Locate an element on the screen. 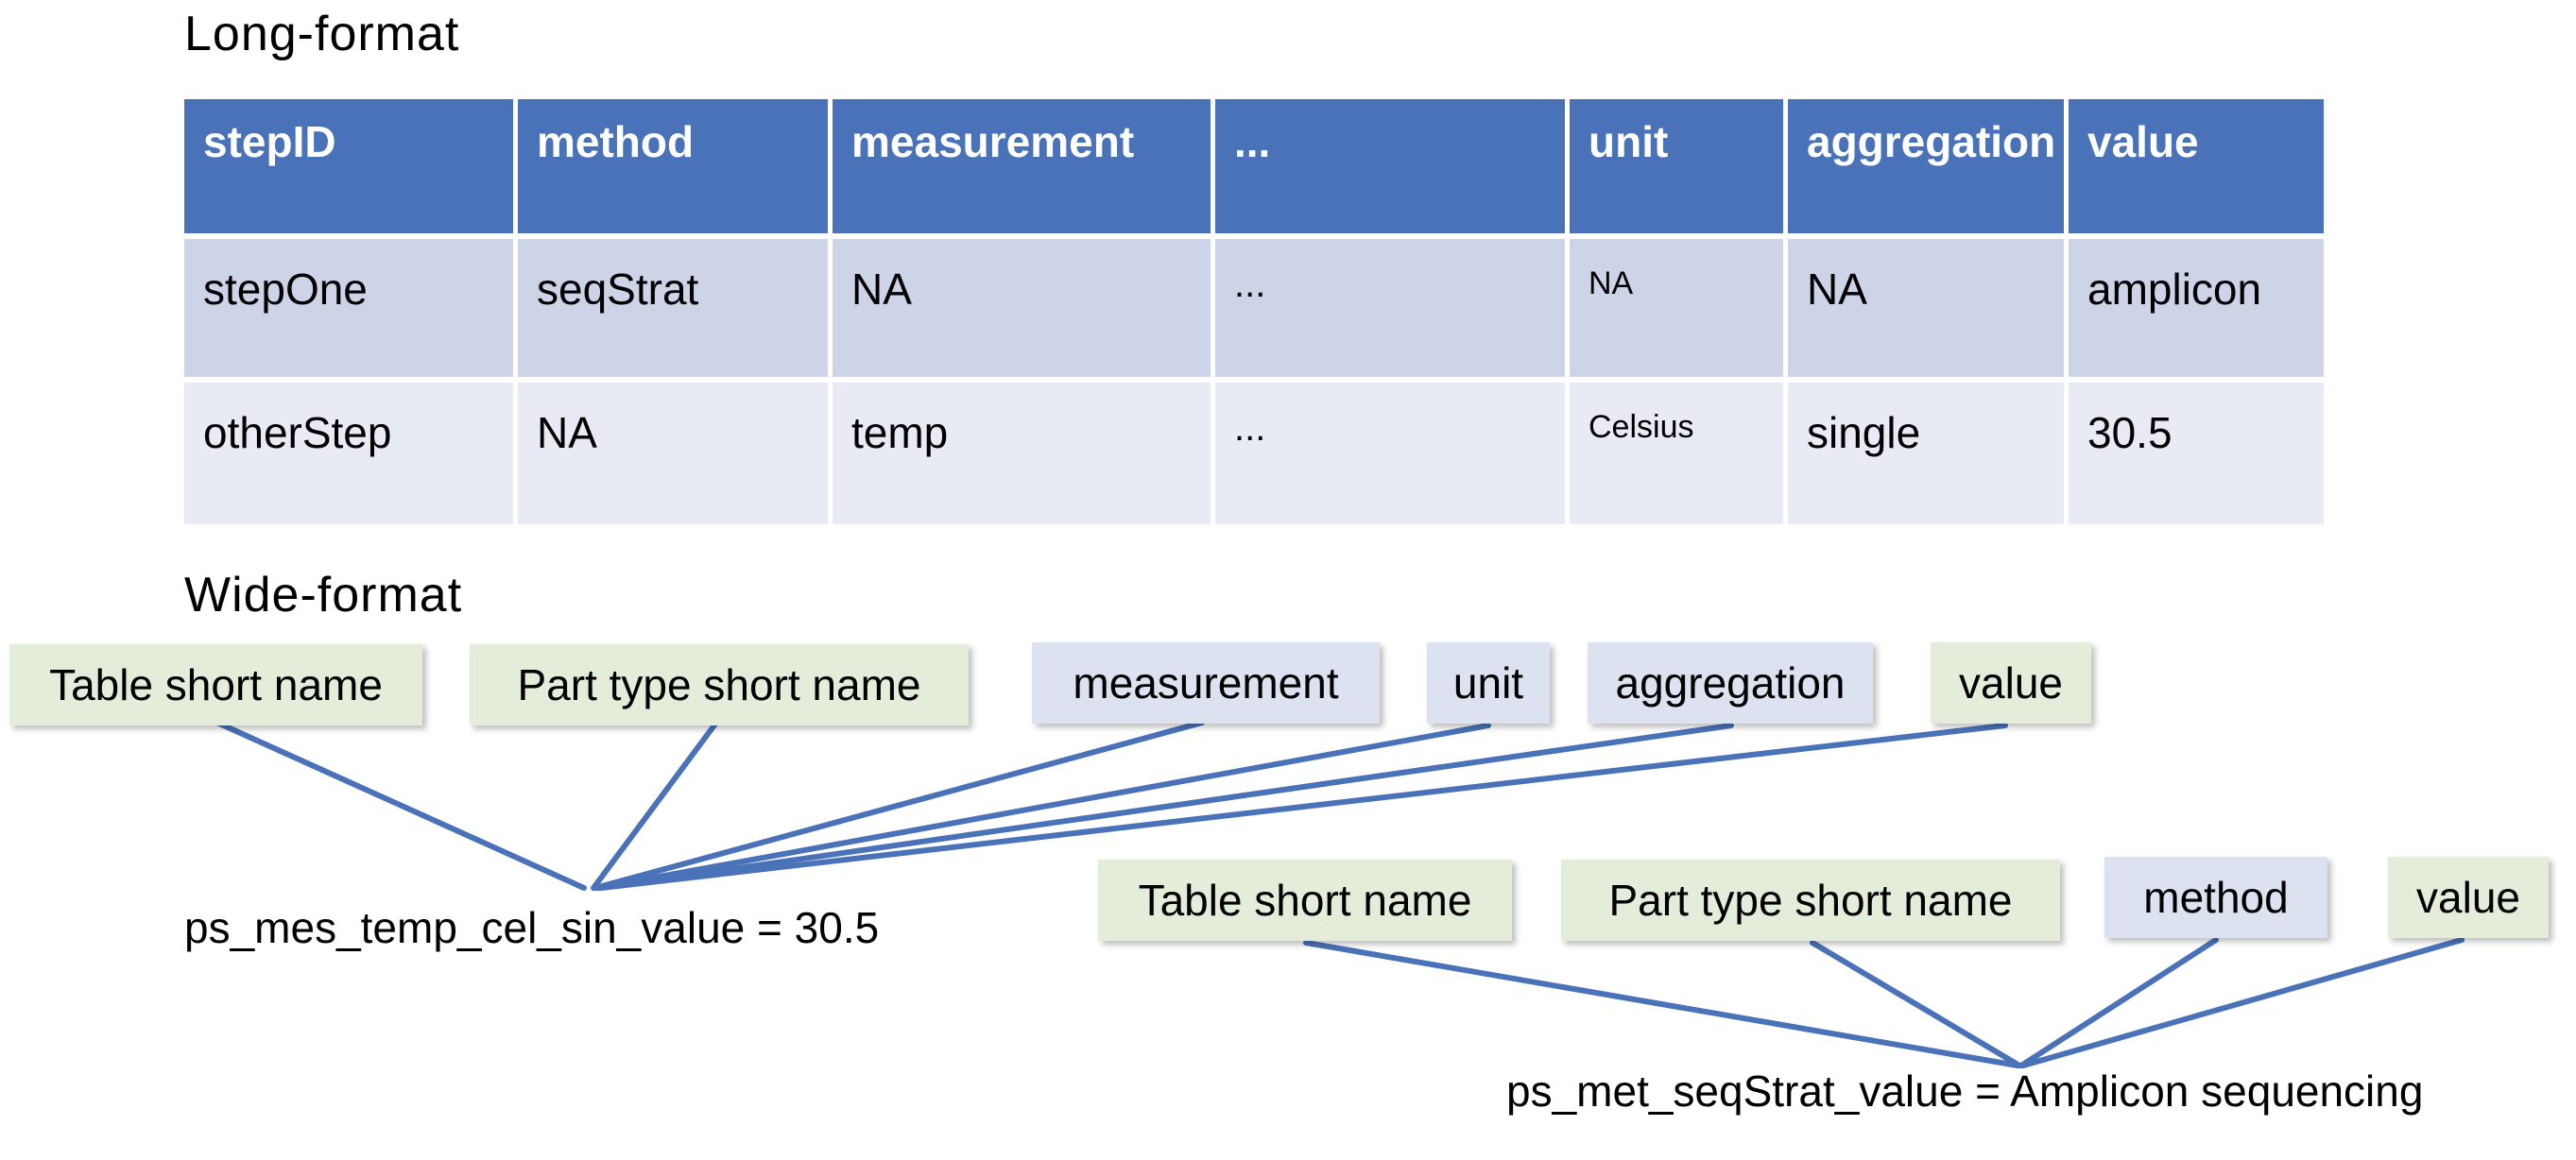 Image resolution: width=2576 pixels, height=1160 pixels. wide-formula-temperature: ps_mes_temp_cel_sin_value = 30.5 is located at coordinates (532, 927).